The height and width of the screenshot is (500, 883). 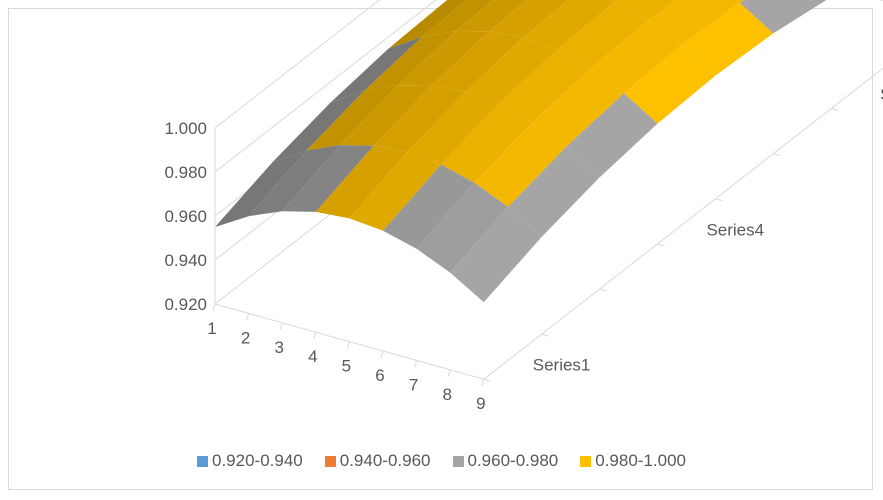 What do you see at coordinates (185, 304) in the screenshot?
I see `z-tick-label: 0.920` at bounding box center [185, 304].